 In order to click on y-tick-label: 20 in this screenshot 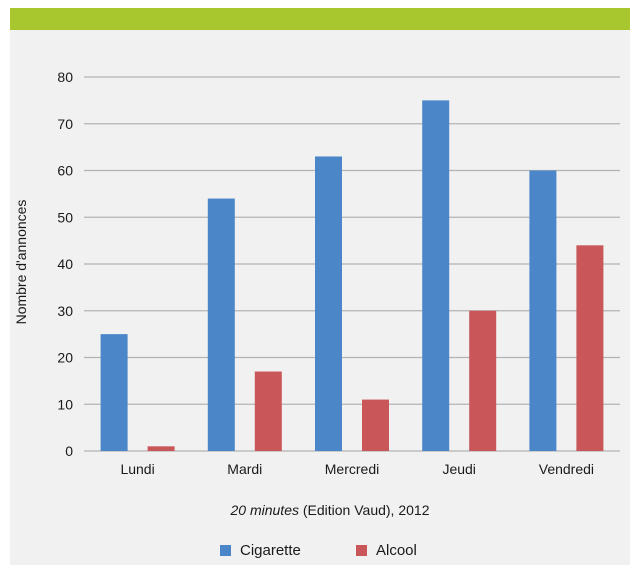, I will do `click(65, 358)`.